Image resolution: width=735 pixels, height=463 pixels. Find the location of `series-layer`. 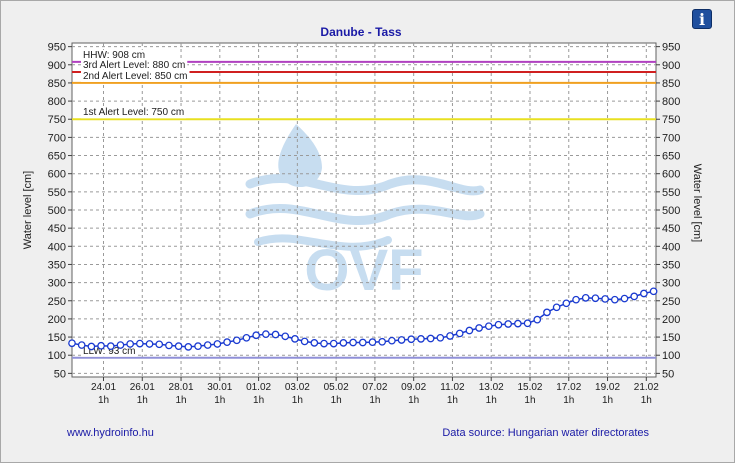

series-layer is located at coordinates (363, 319).